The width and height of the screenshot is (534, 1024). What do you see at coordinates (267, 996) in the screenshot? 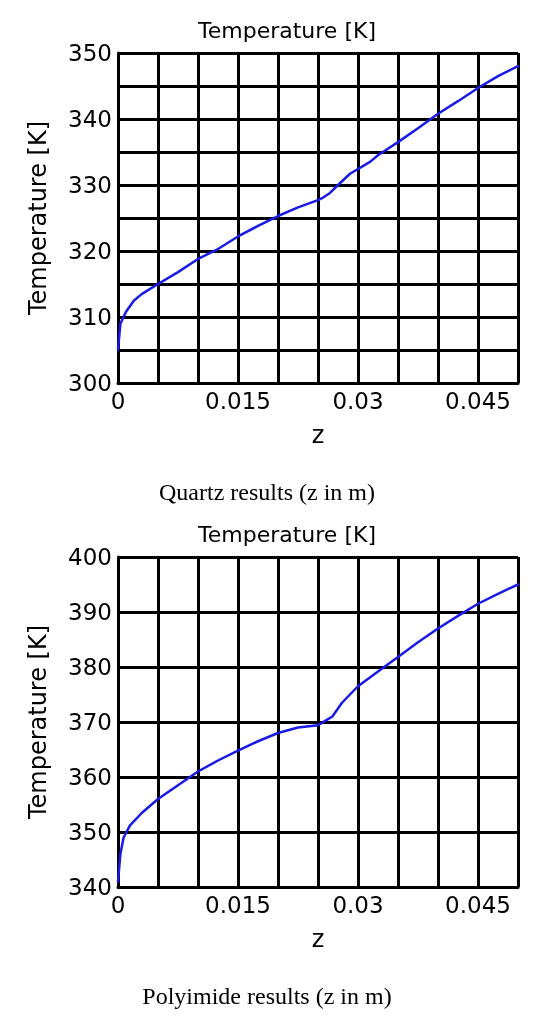
I see `text: Polyimide results (z in m)` at bounding box center [267, 996].